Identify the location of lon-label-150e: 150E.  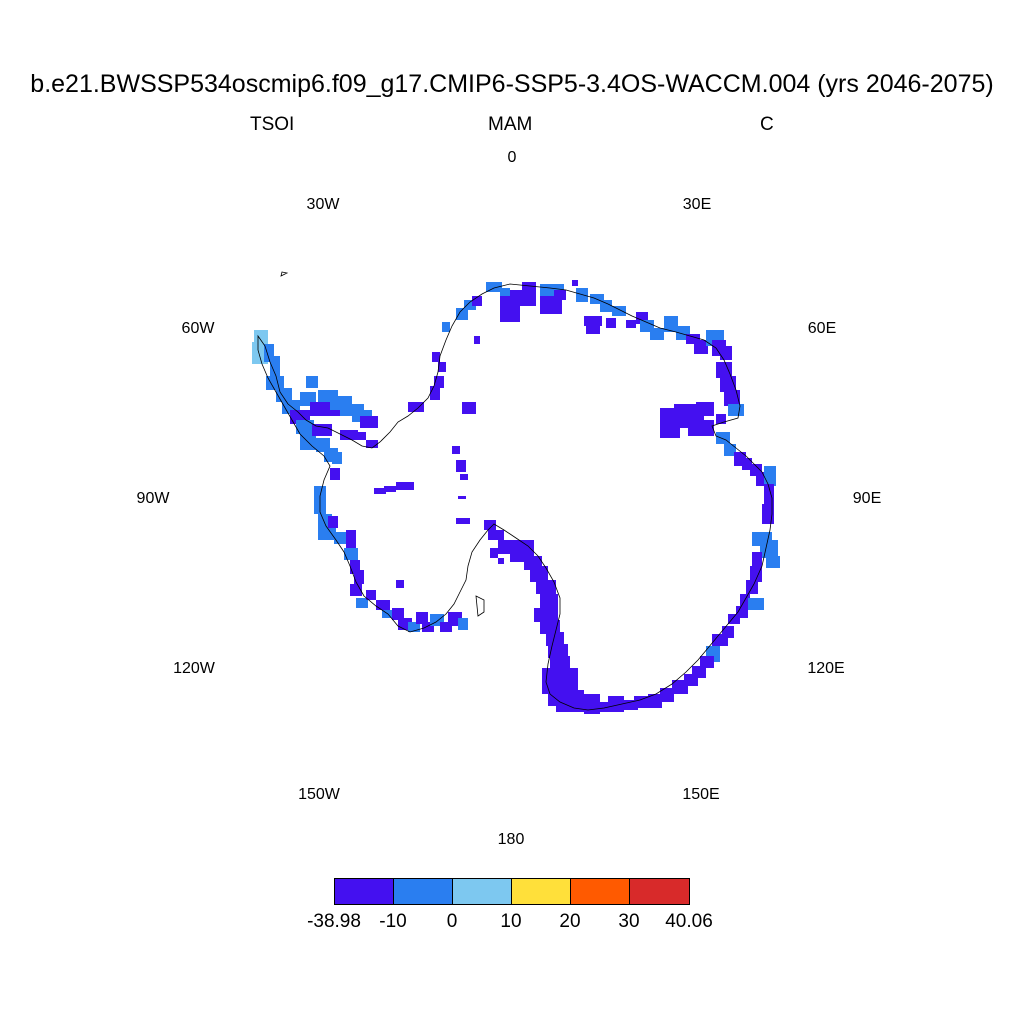
(701, 794).